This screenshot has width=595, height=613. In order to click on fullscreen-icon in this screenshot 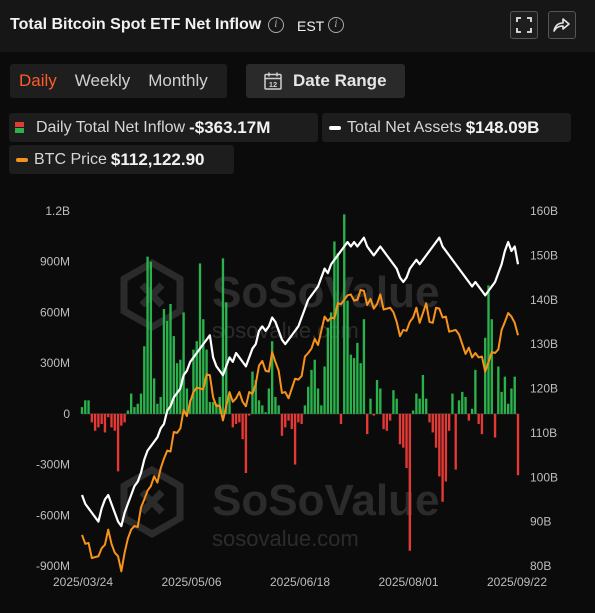, I will do `click(524, 25)`.